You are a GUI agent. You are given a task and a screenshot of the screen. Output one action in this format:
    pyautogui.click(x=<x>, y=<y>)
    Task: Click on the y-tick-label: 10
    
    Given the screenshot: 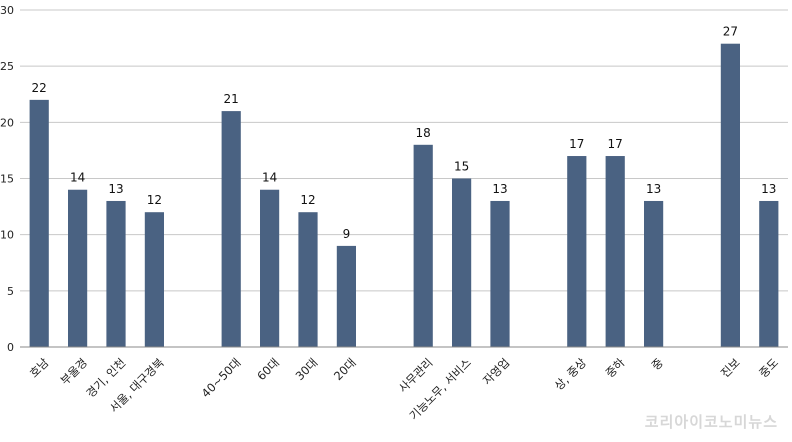 What is the action you would take?
    pyautogui.click(x=7, y=235)
    